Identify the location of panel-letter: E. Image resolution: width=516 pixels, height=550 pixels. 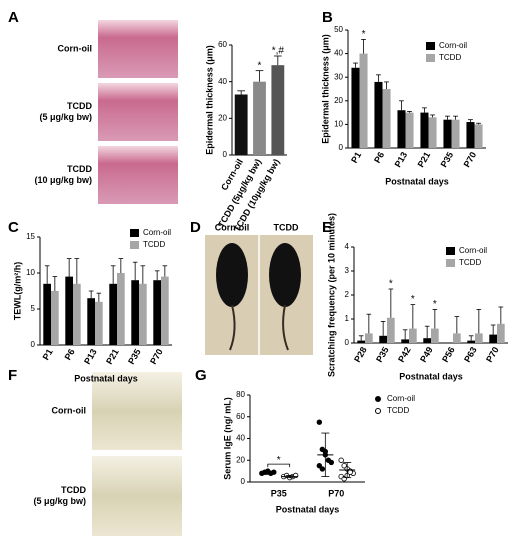
(327, 227).